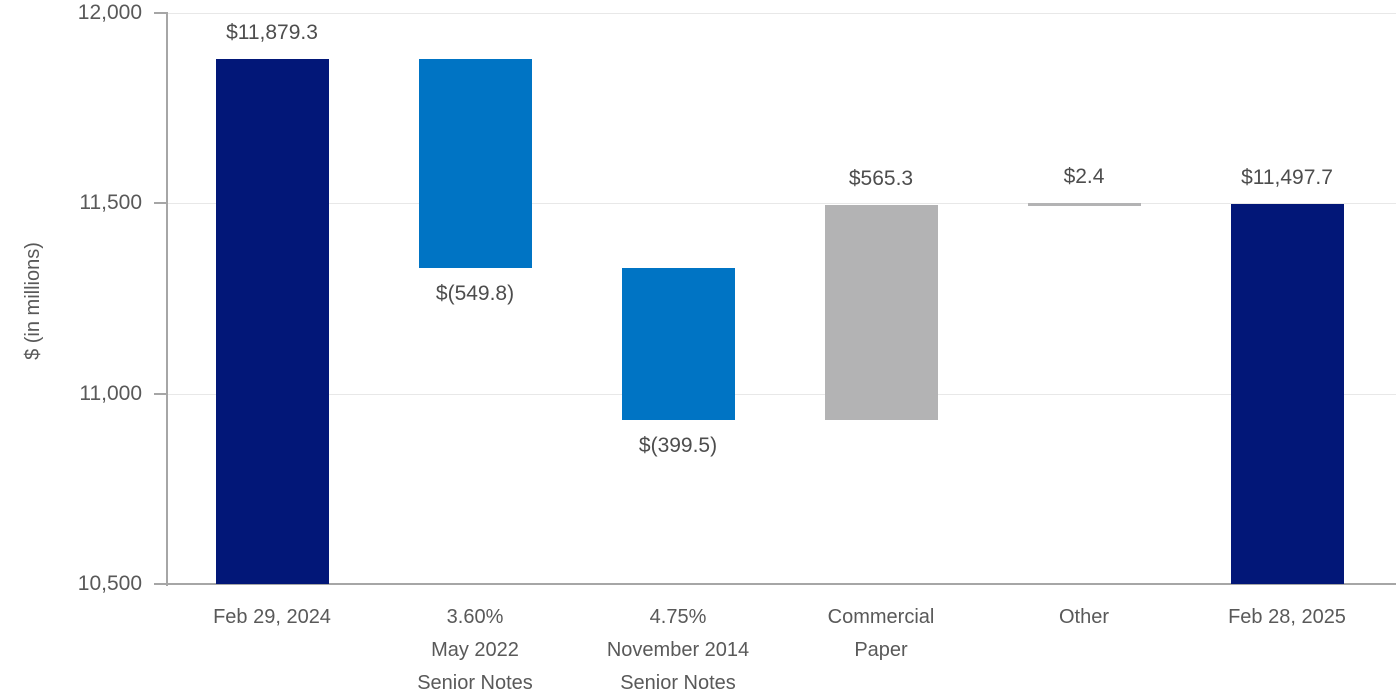 The image size is (1400, 700). Describe the element at coordinates (110, 203) in the screenshot. I see `y-tick-label-11500: 11,500` at that location.